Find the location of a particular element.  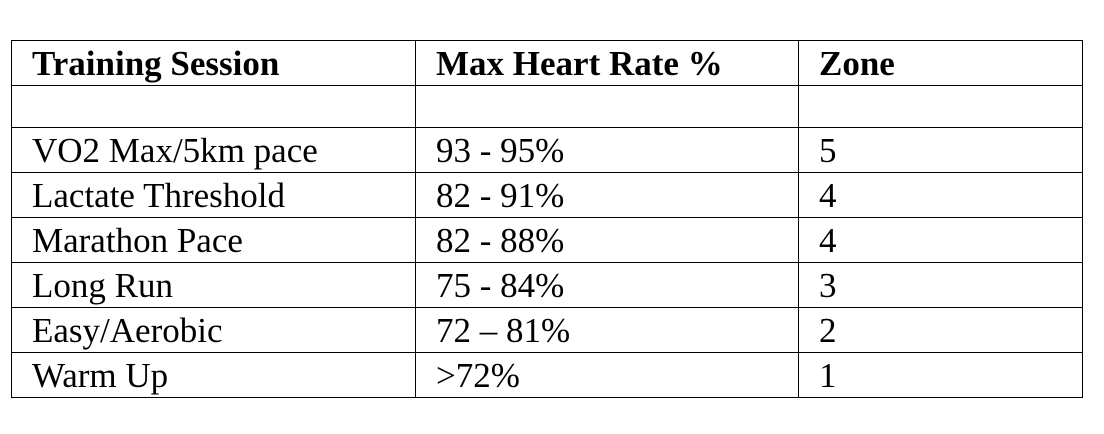

zone-cell: 3 is located at coordinates (940, 285).